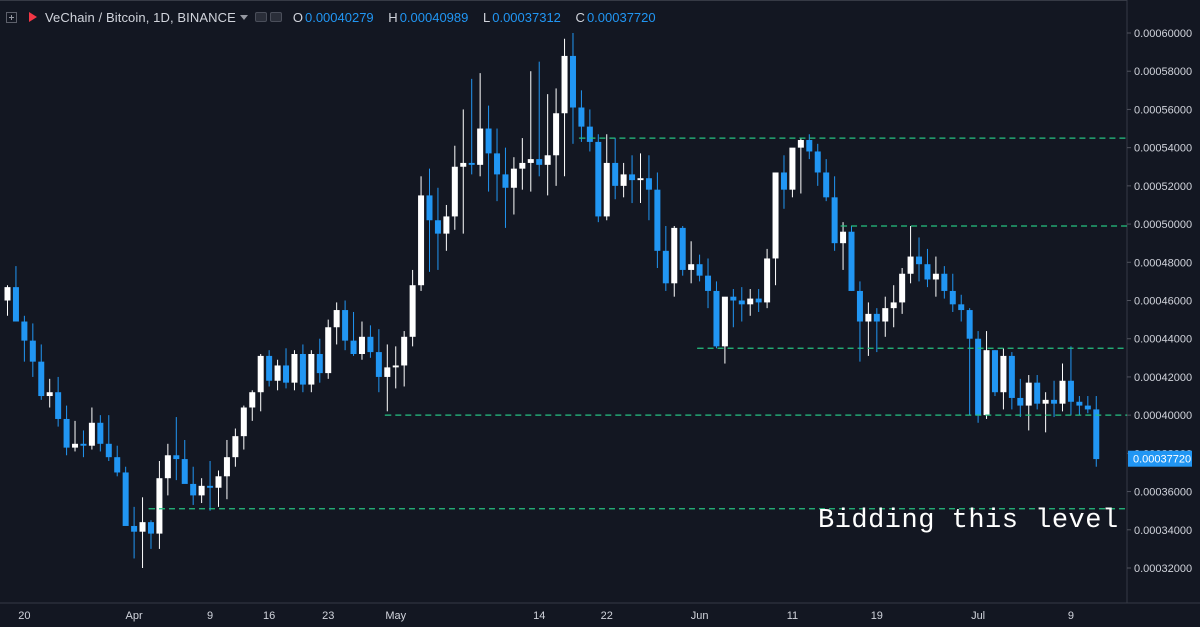 This screenshot has height=627, width=1200. Describe the element at coordinates (243, 17) in the screenshot. I see `chevron-down-icon` at that location.